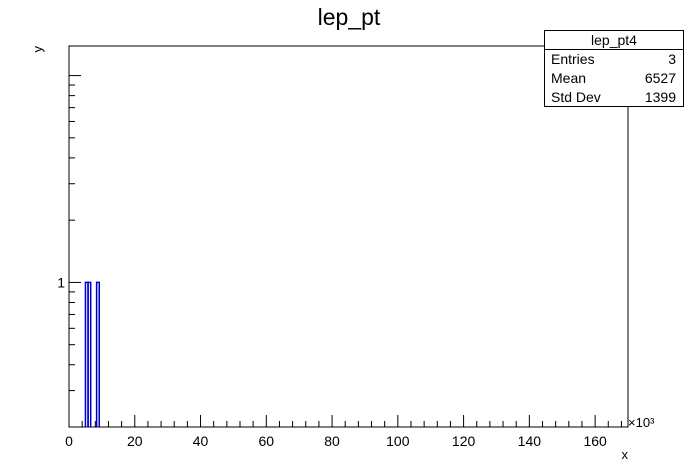 The height and width of the screenshot is (475, 698). I want to click on stats-box-name: lep_pt4, so click(614, 40).